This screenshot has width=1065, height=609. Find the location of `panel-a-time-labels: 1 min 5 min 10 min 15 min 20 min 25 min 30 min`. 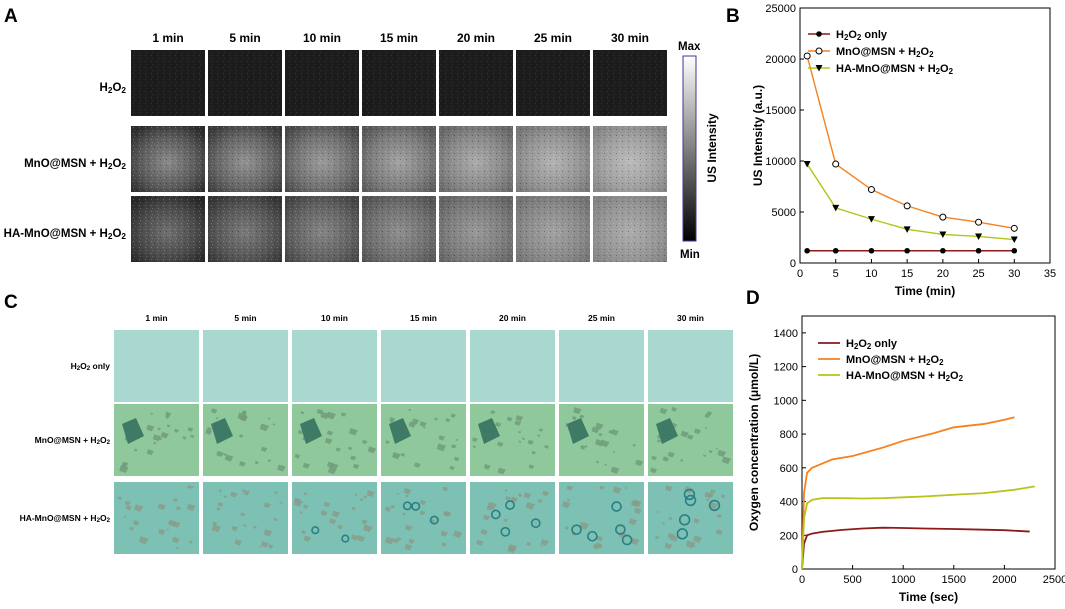

panel-a-time-labels: 1 min 5 min 10 min 15 min 20 min 25 min 30 min is located at coordinates (400, 38).